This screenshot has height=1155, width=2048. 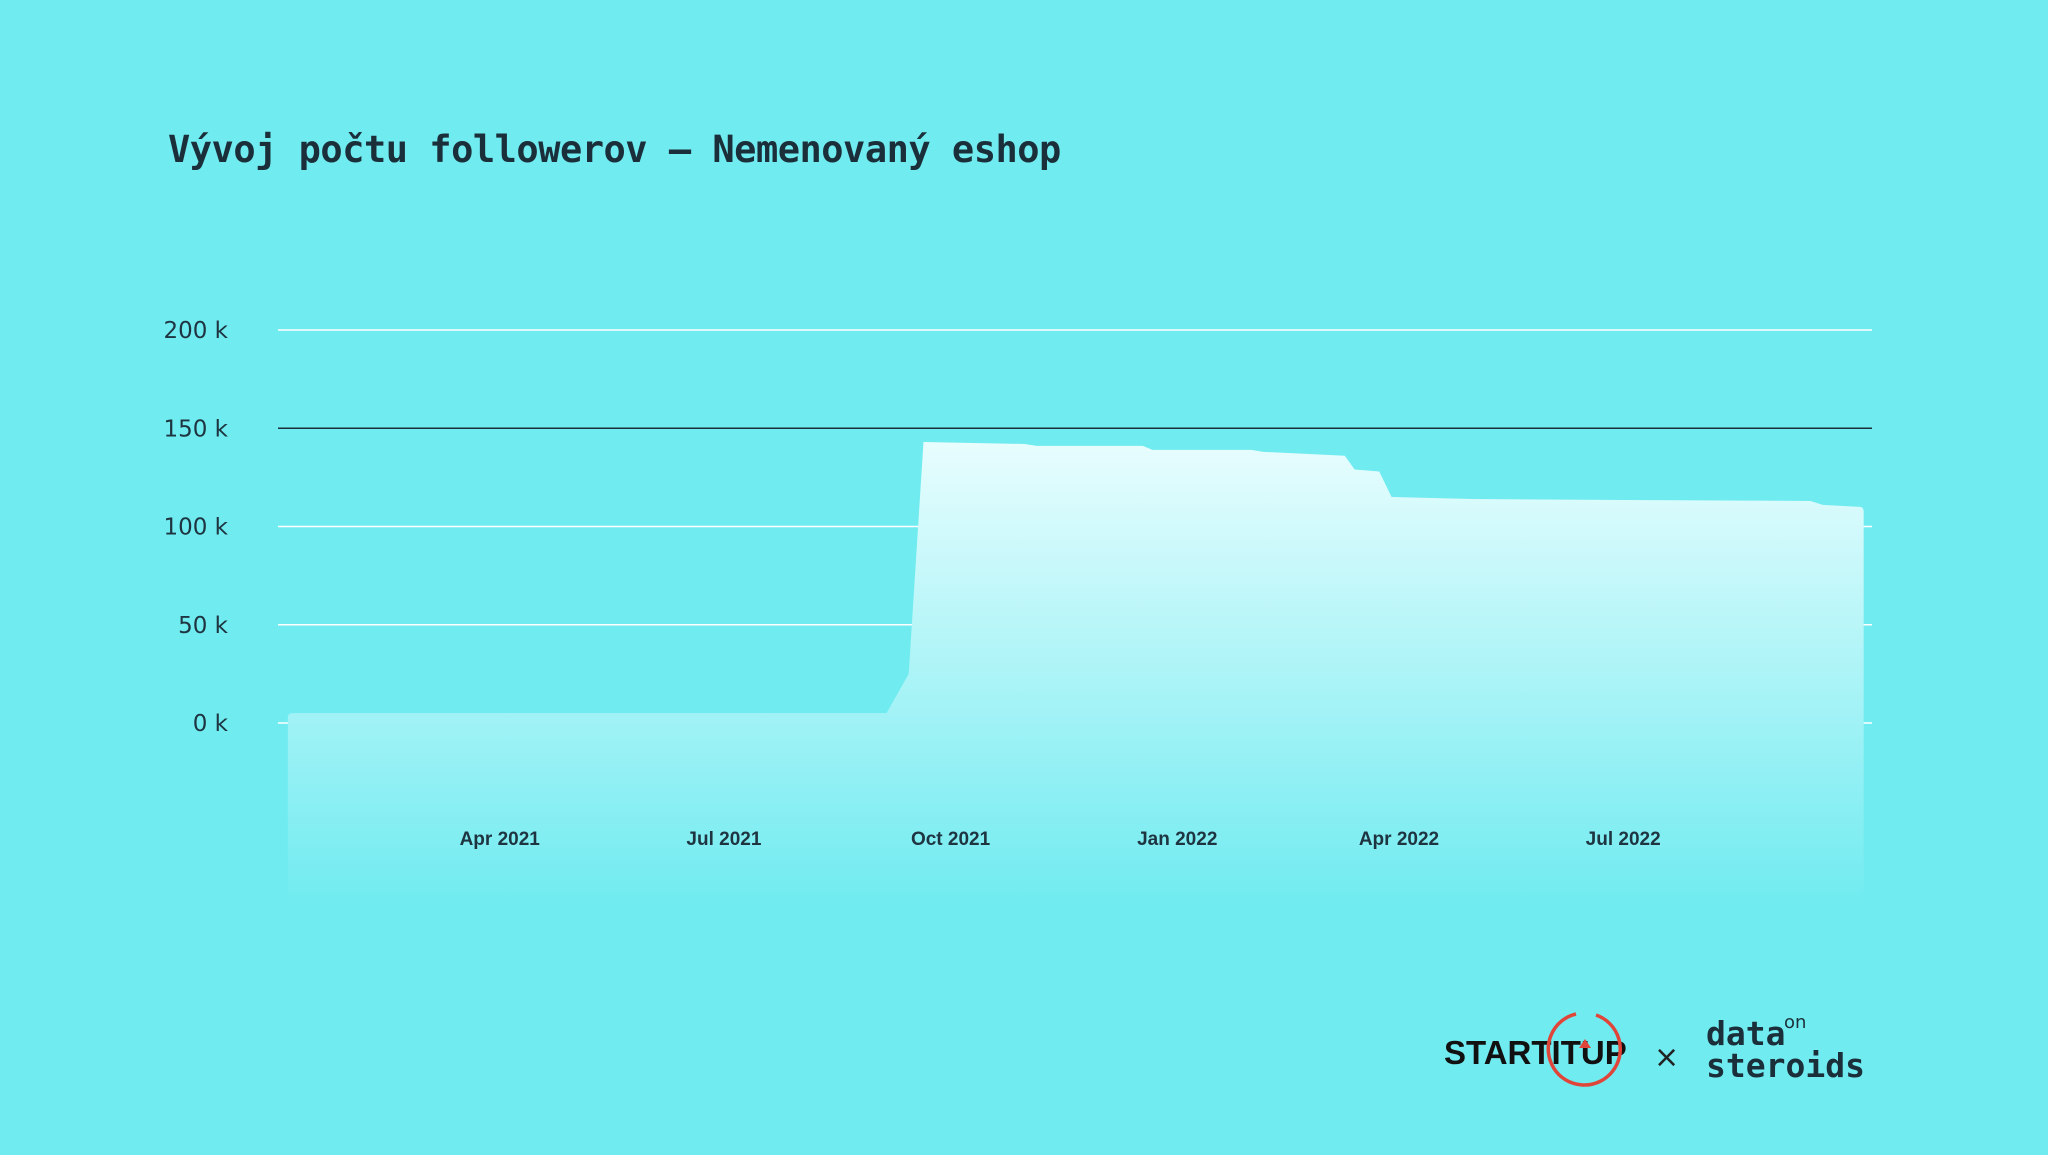 What do you see at coordinates (951, 839) in the screenshot?
I see `x-tick-label: Oct 2021` at bounding box center [951, 839].